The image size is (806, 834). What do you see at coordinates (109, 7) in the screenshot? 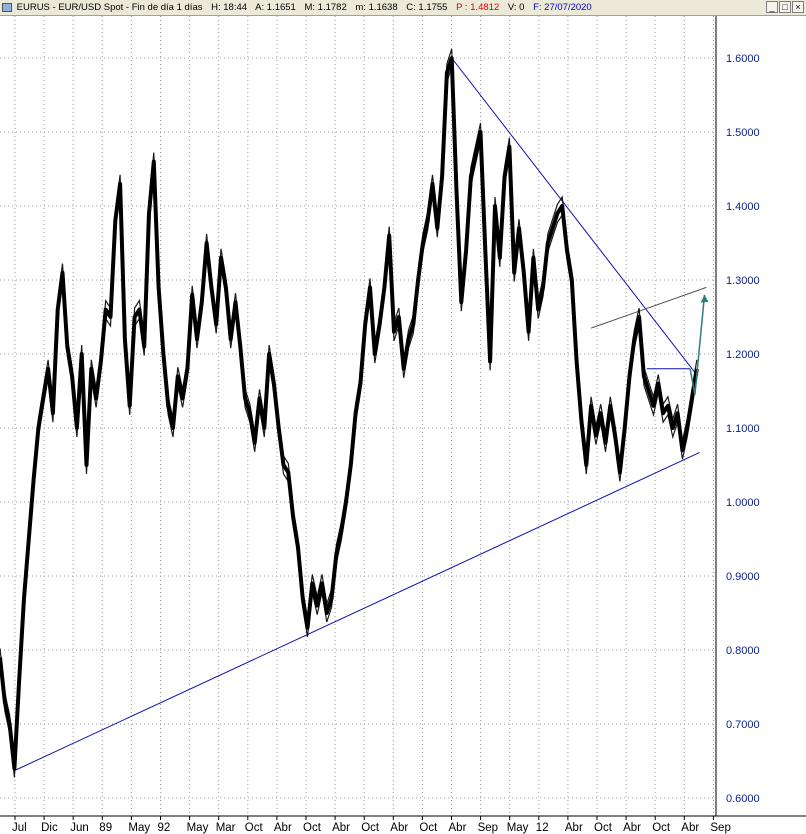
I see `symbol-label: EURUS - EUR/USD Spot - Fin de día 1 días` at bounding box center [109, 7].